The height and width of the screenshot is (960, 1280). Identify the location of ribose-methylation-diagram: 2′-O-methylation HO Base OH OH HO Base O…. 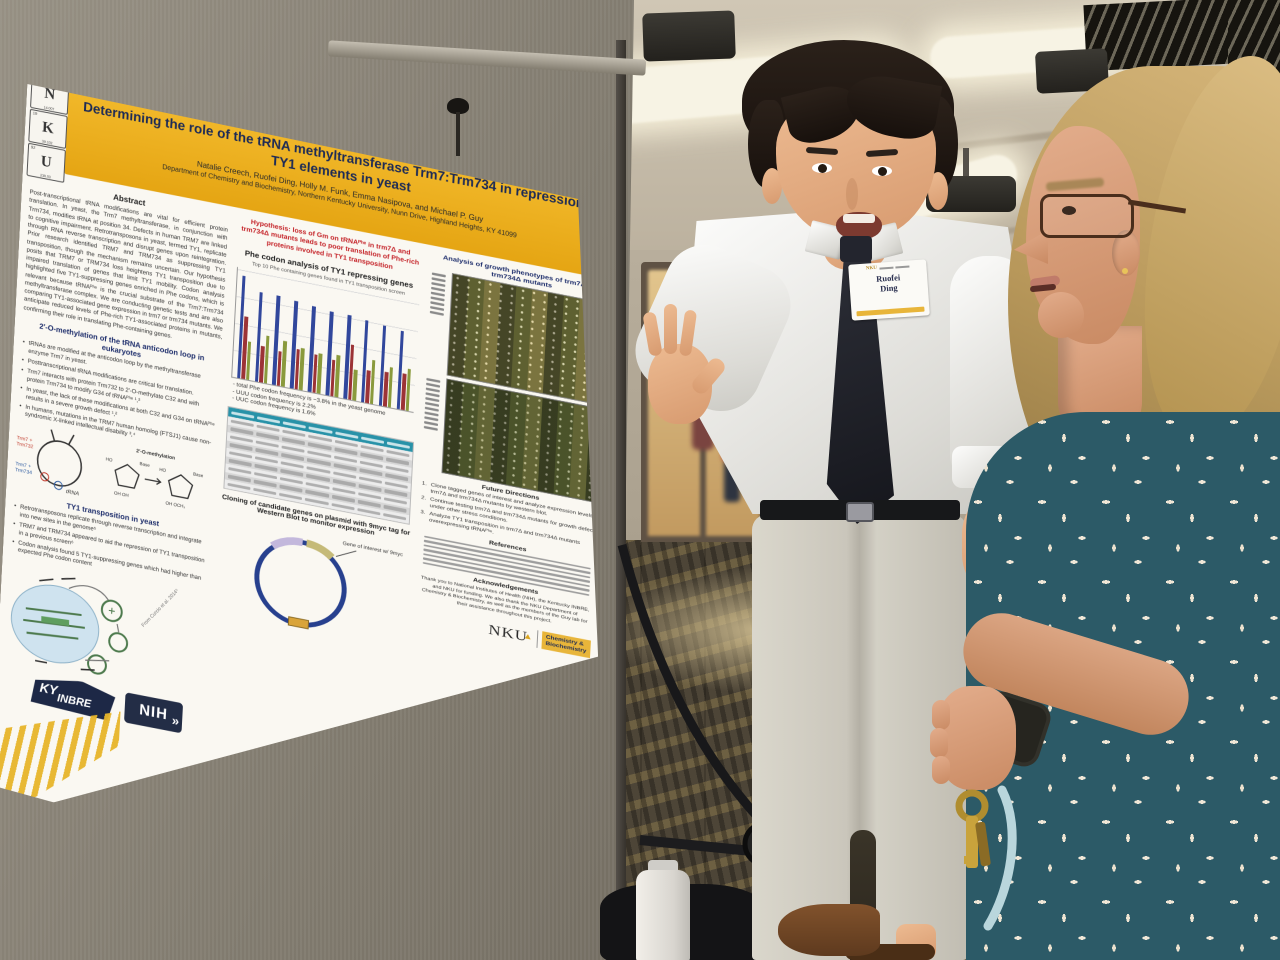
(152, 479).